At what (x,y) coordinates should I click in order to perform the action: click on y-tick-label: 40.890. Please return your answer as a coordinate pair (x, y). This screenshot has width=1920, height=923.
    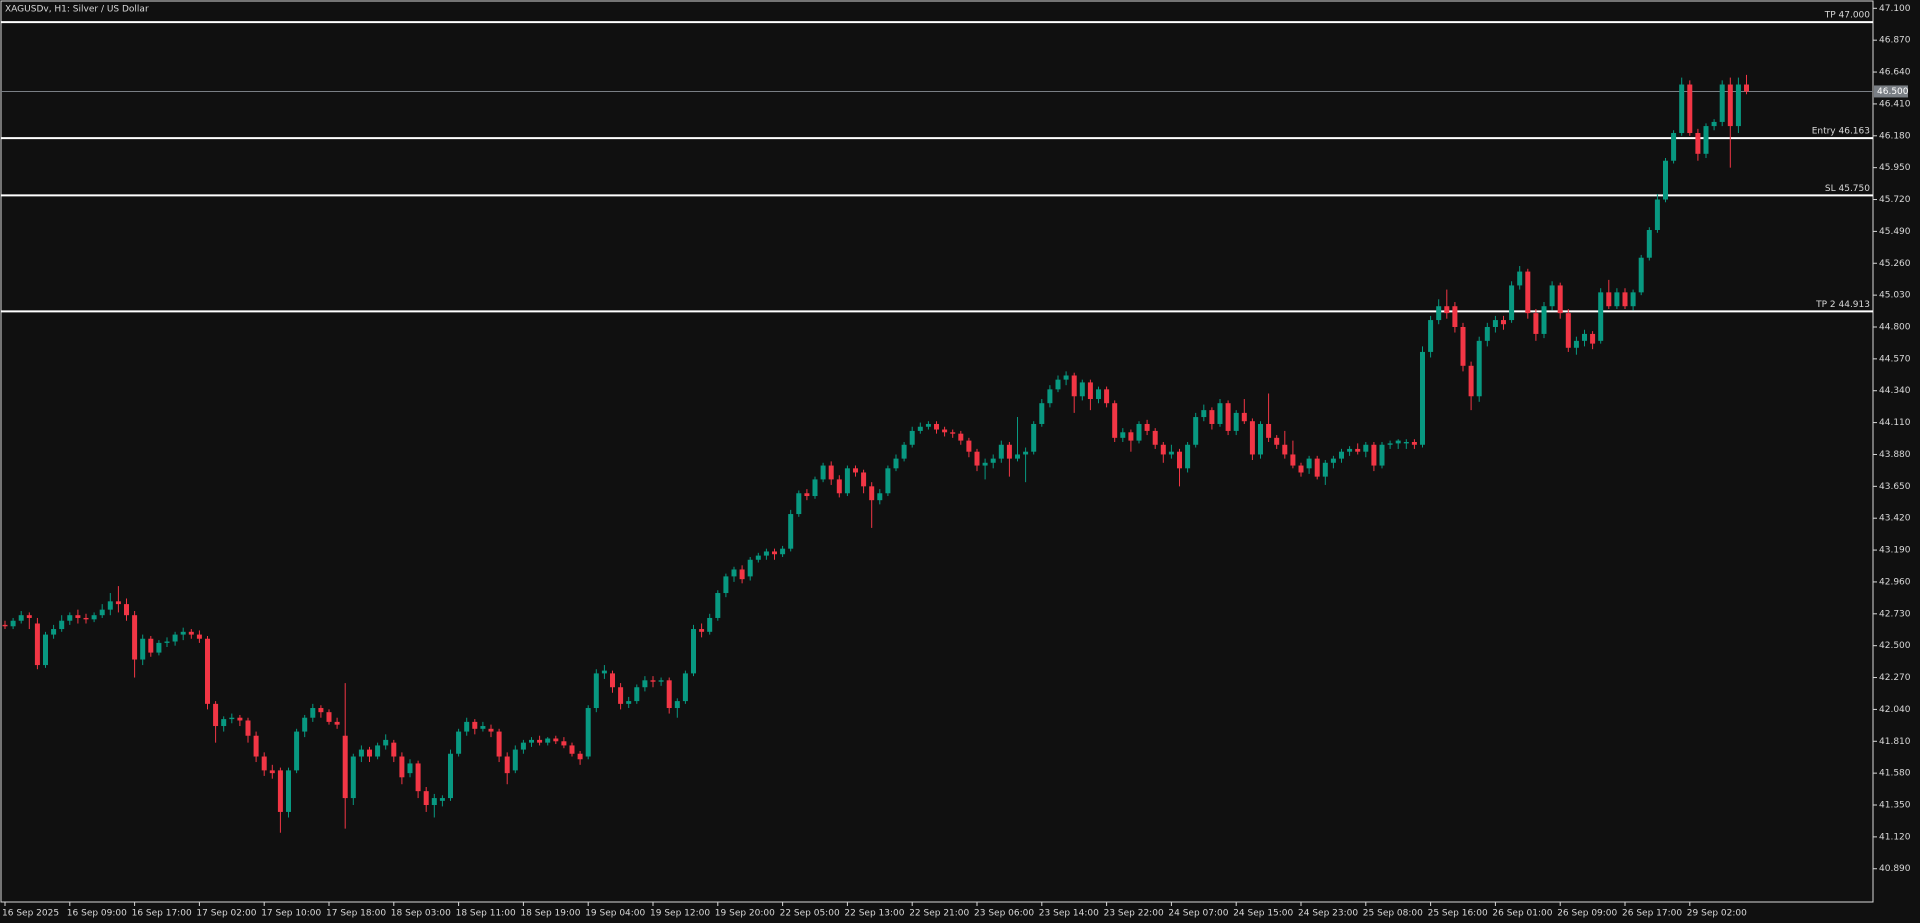
    Looking at the image, I should click on (1895, 869).